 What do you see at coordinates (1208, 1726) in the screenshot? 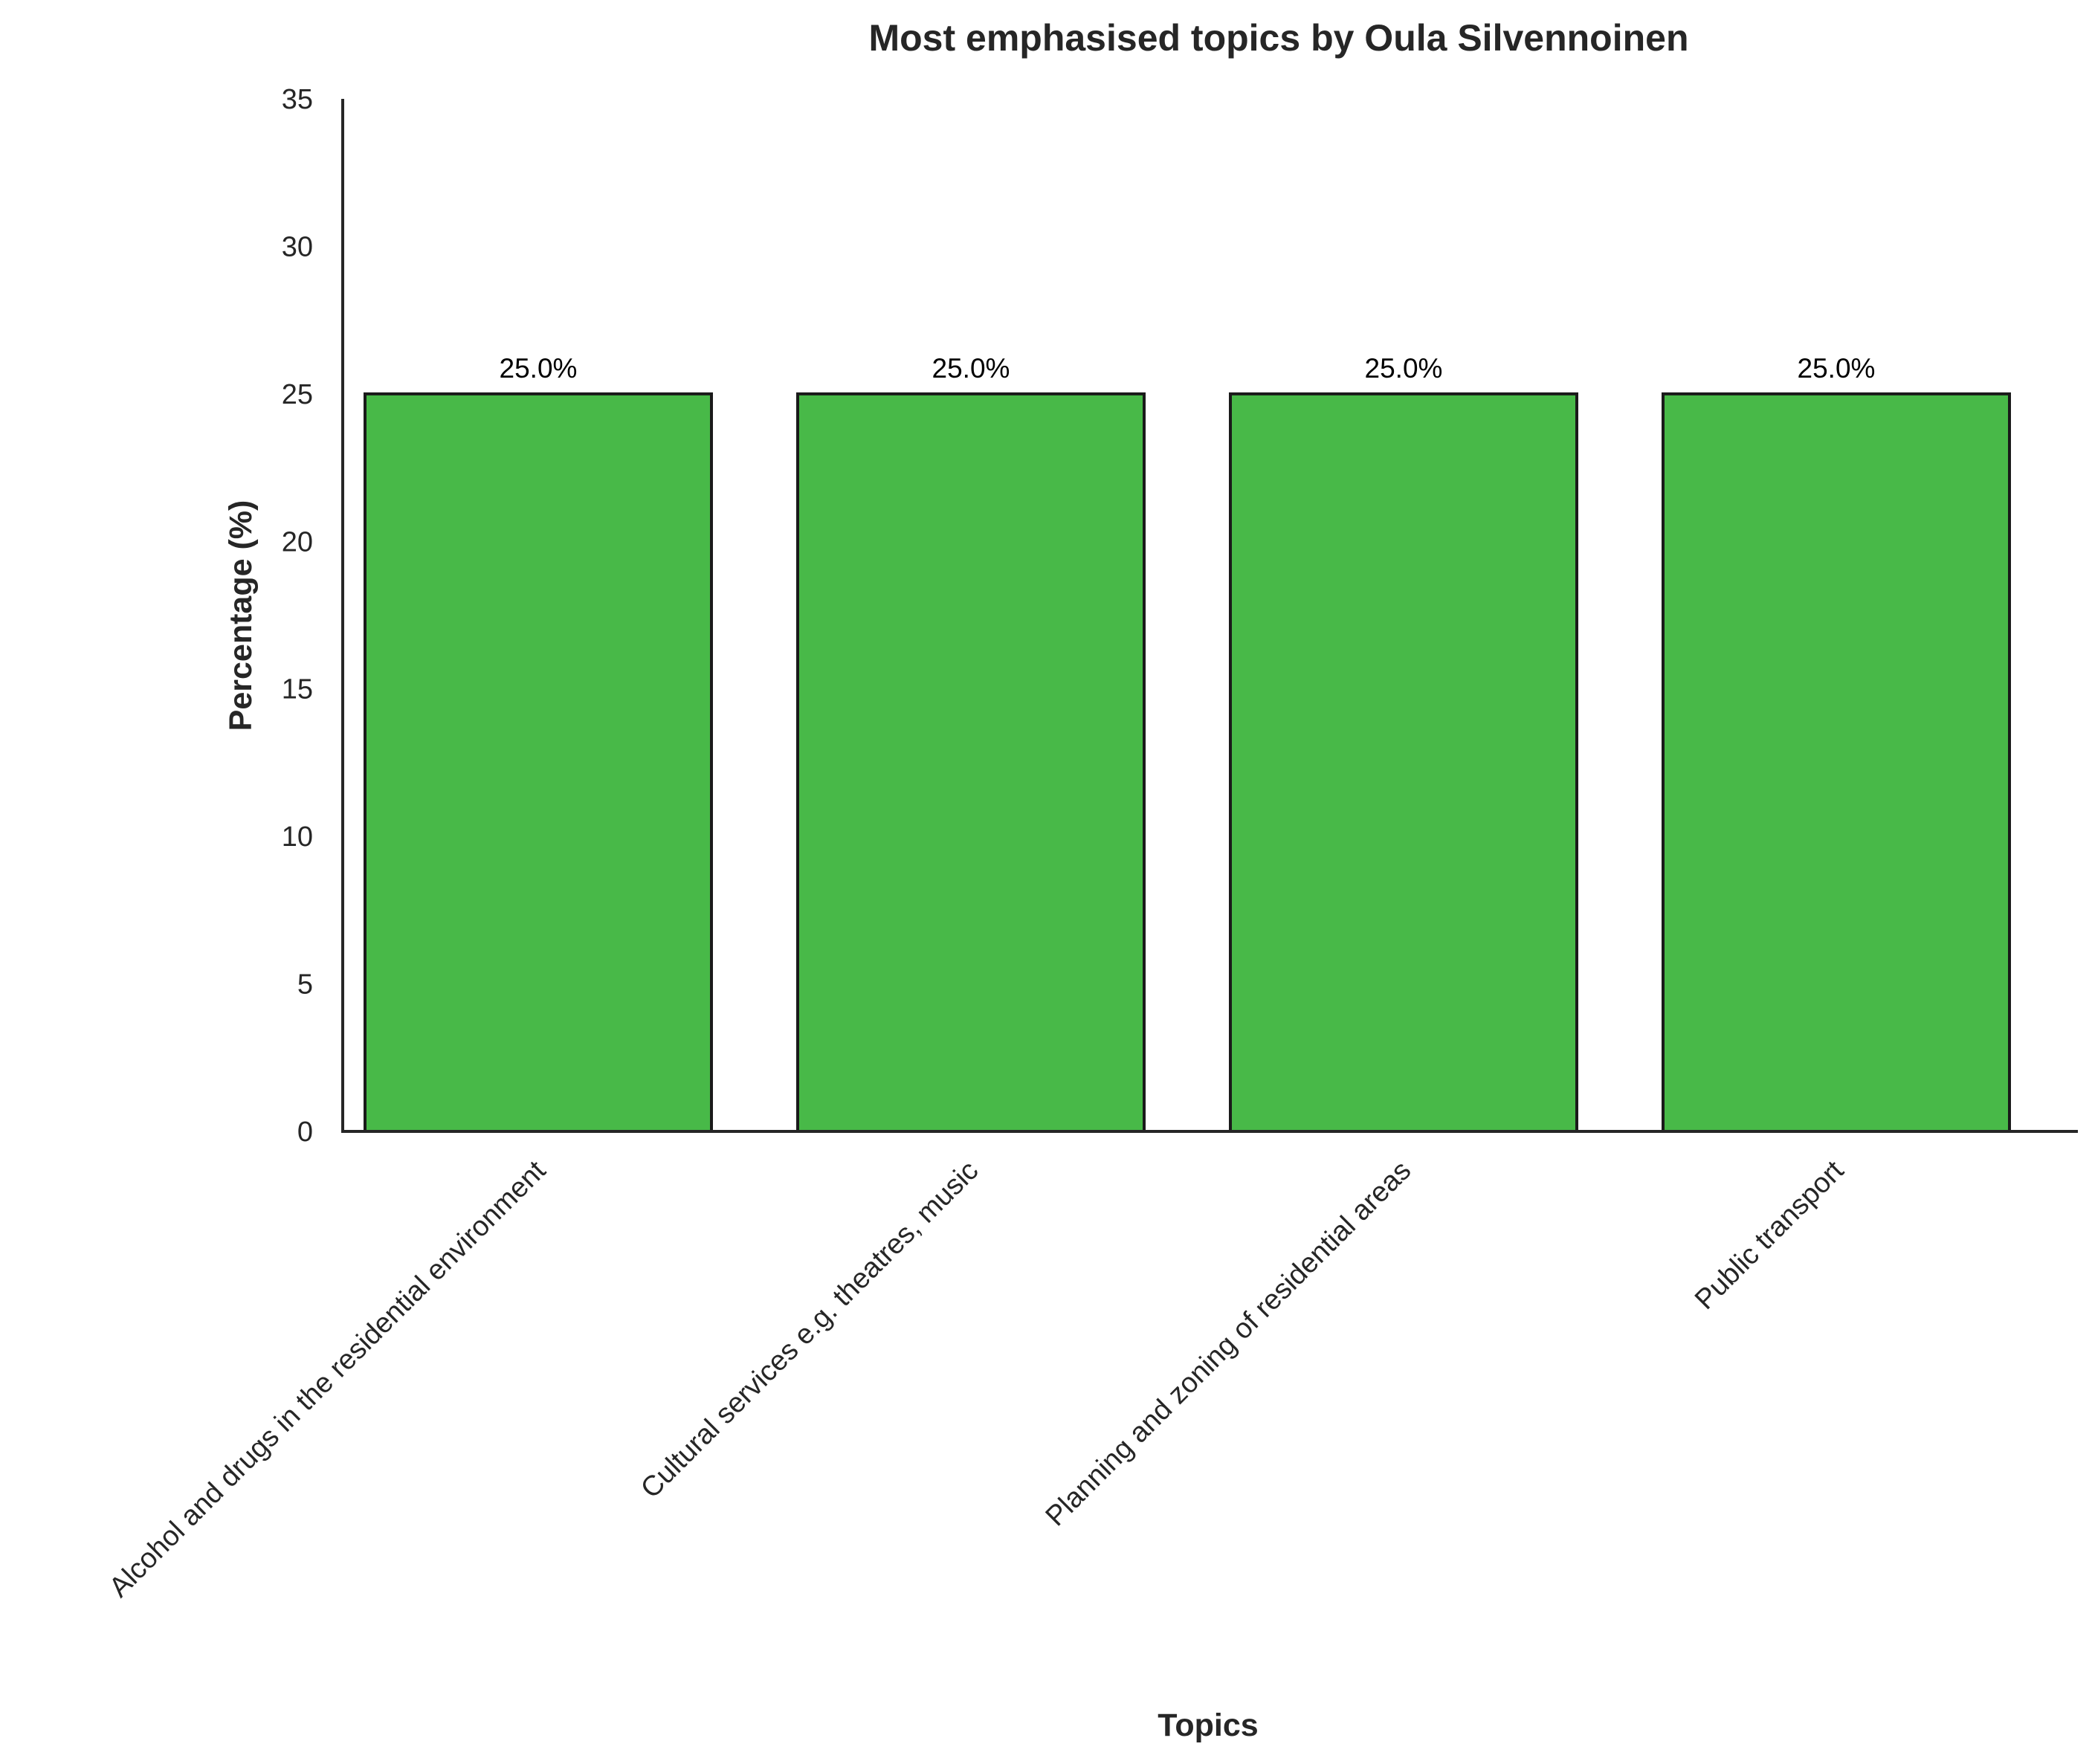
I see `x-axis-label: Topics` at bounding box center [1208, 1726].